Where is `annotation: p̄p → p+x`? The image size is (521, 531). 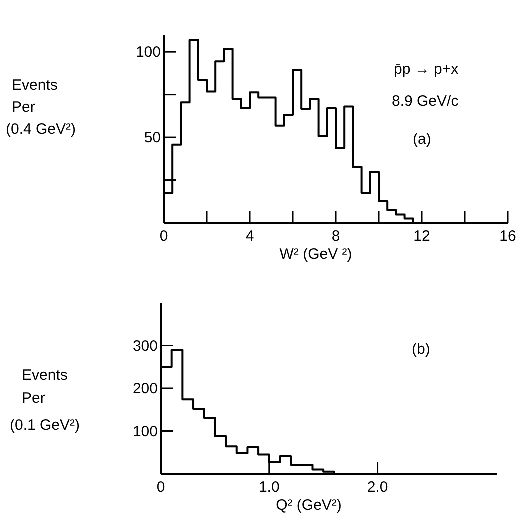 annotation: p̄p → p+x is located at coordinates (427, 69).